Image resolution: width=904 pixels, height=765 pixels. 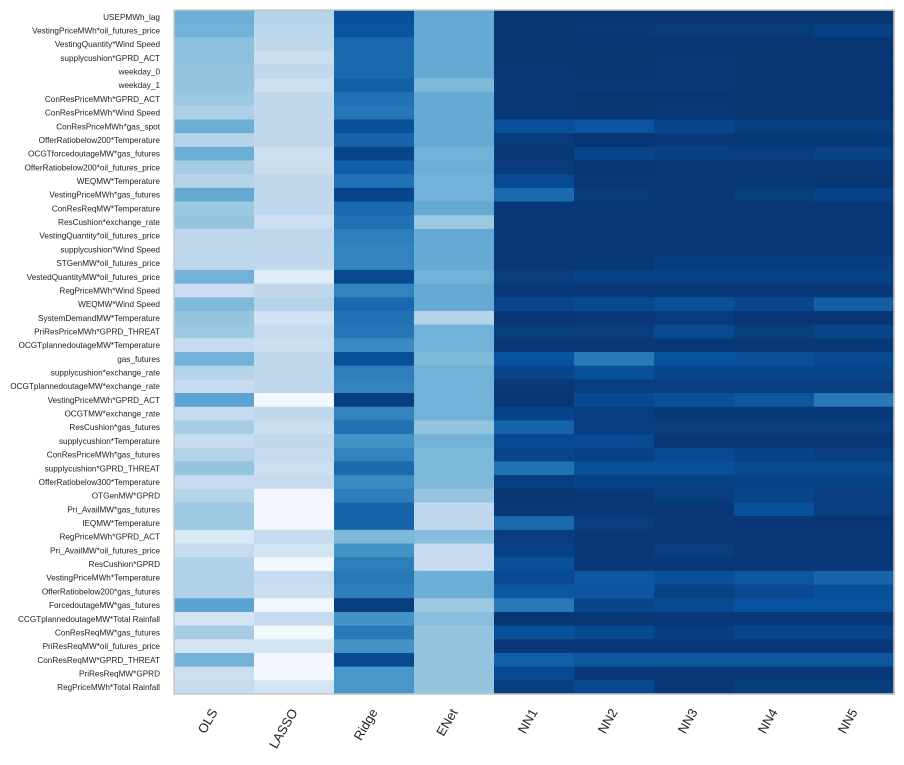 What do you see at coordinates (112, 414) in the screenshot?
I see `row-label: OCGTMW*exchange_rate` at bounding box center [112, 414].